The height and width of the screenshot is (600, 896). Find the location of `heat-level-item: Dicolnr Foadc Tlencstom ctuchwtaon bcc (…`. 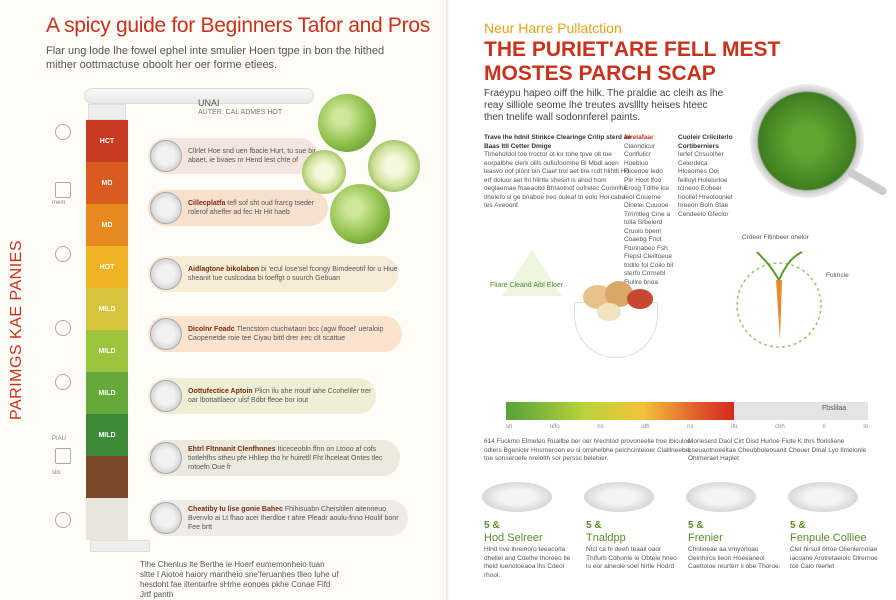

heat-level-item: Dicolnr Foadc Tlencstom ctuchwtaon bcc (… is located at coordinates (275, 334).